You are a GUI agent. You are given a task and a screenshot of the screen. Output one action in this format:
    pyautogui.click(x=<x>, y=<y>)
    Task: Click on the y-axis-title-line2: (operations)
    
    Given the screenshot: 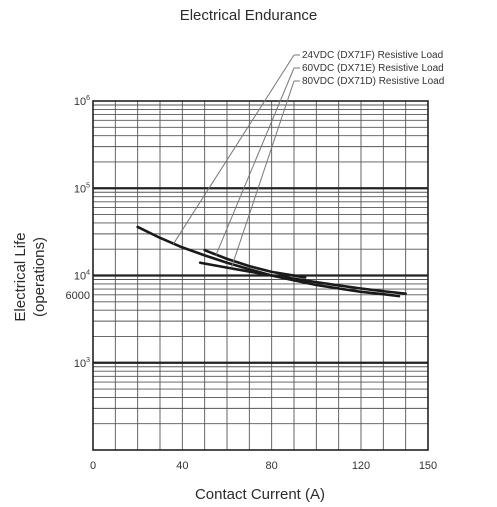 What is the action you would take?
    pyautogui.click(x=39, y=277)
    